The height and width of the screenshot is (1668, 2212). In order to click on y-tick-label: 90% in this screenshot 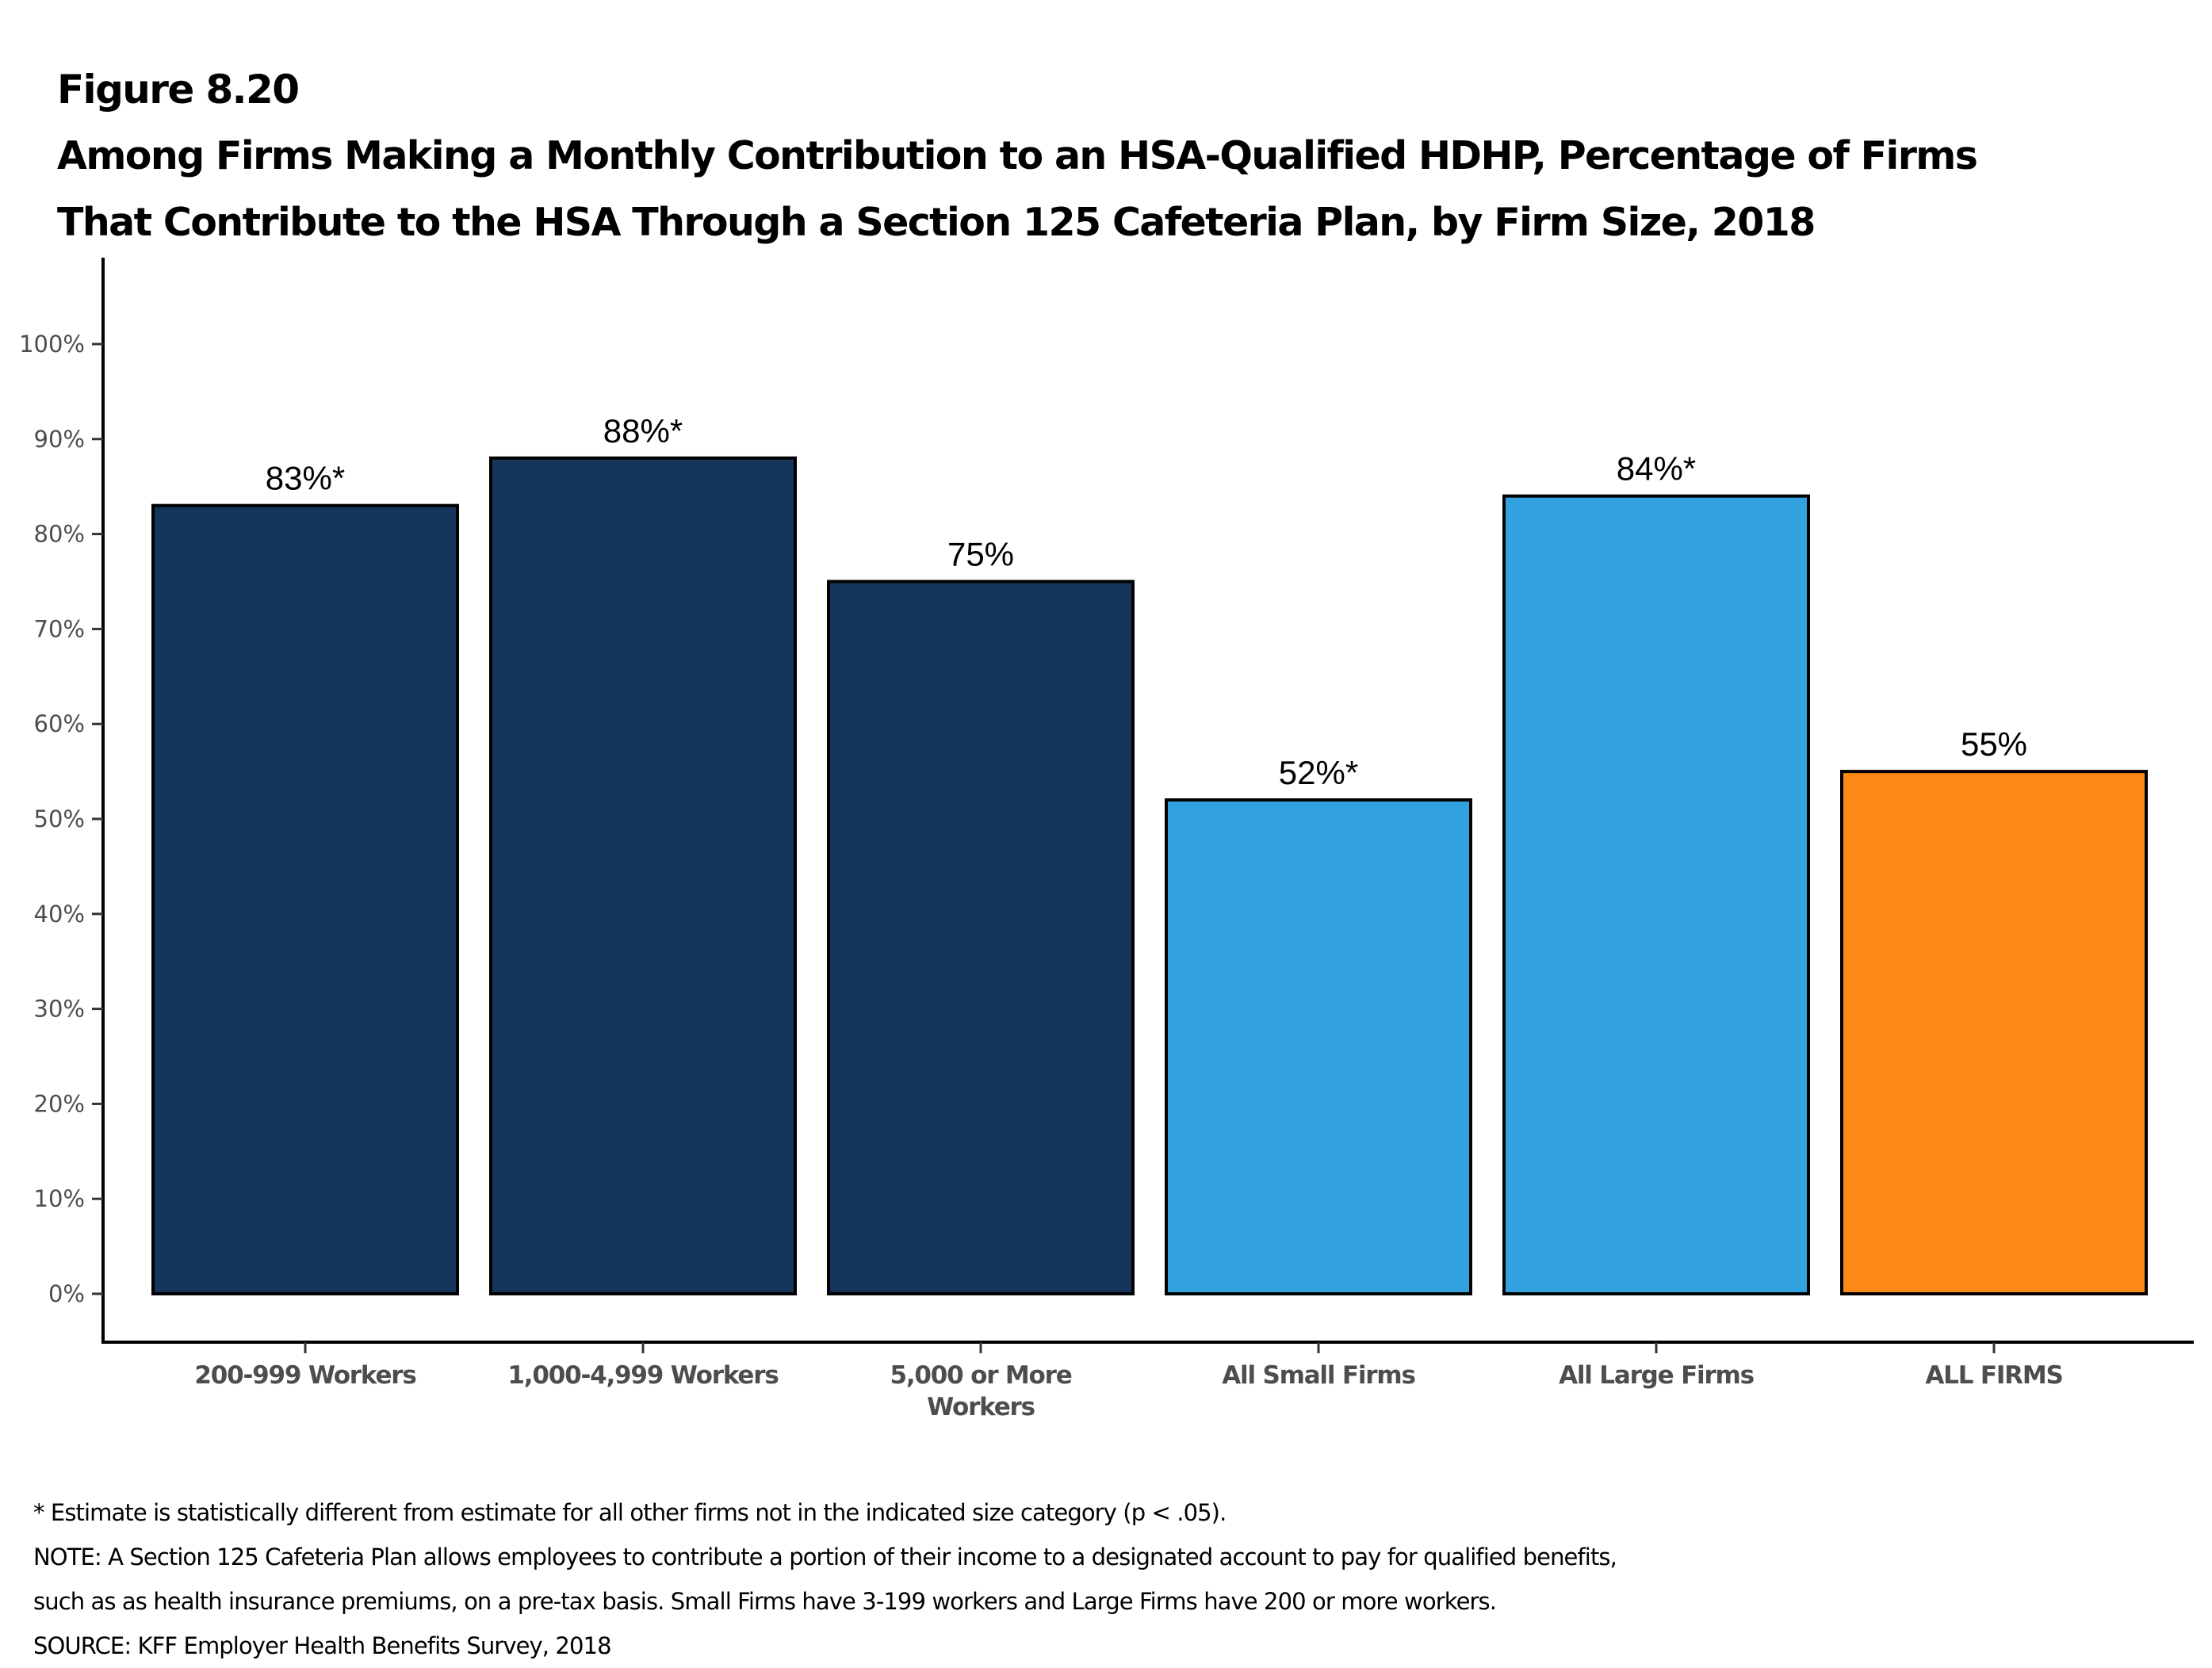, I will do `click(59, 439)`.